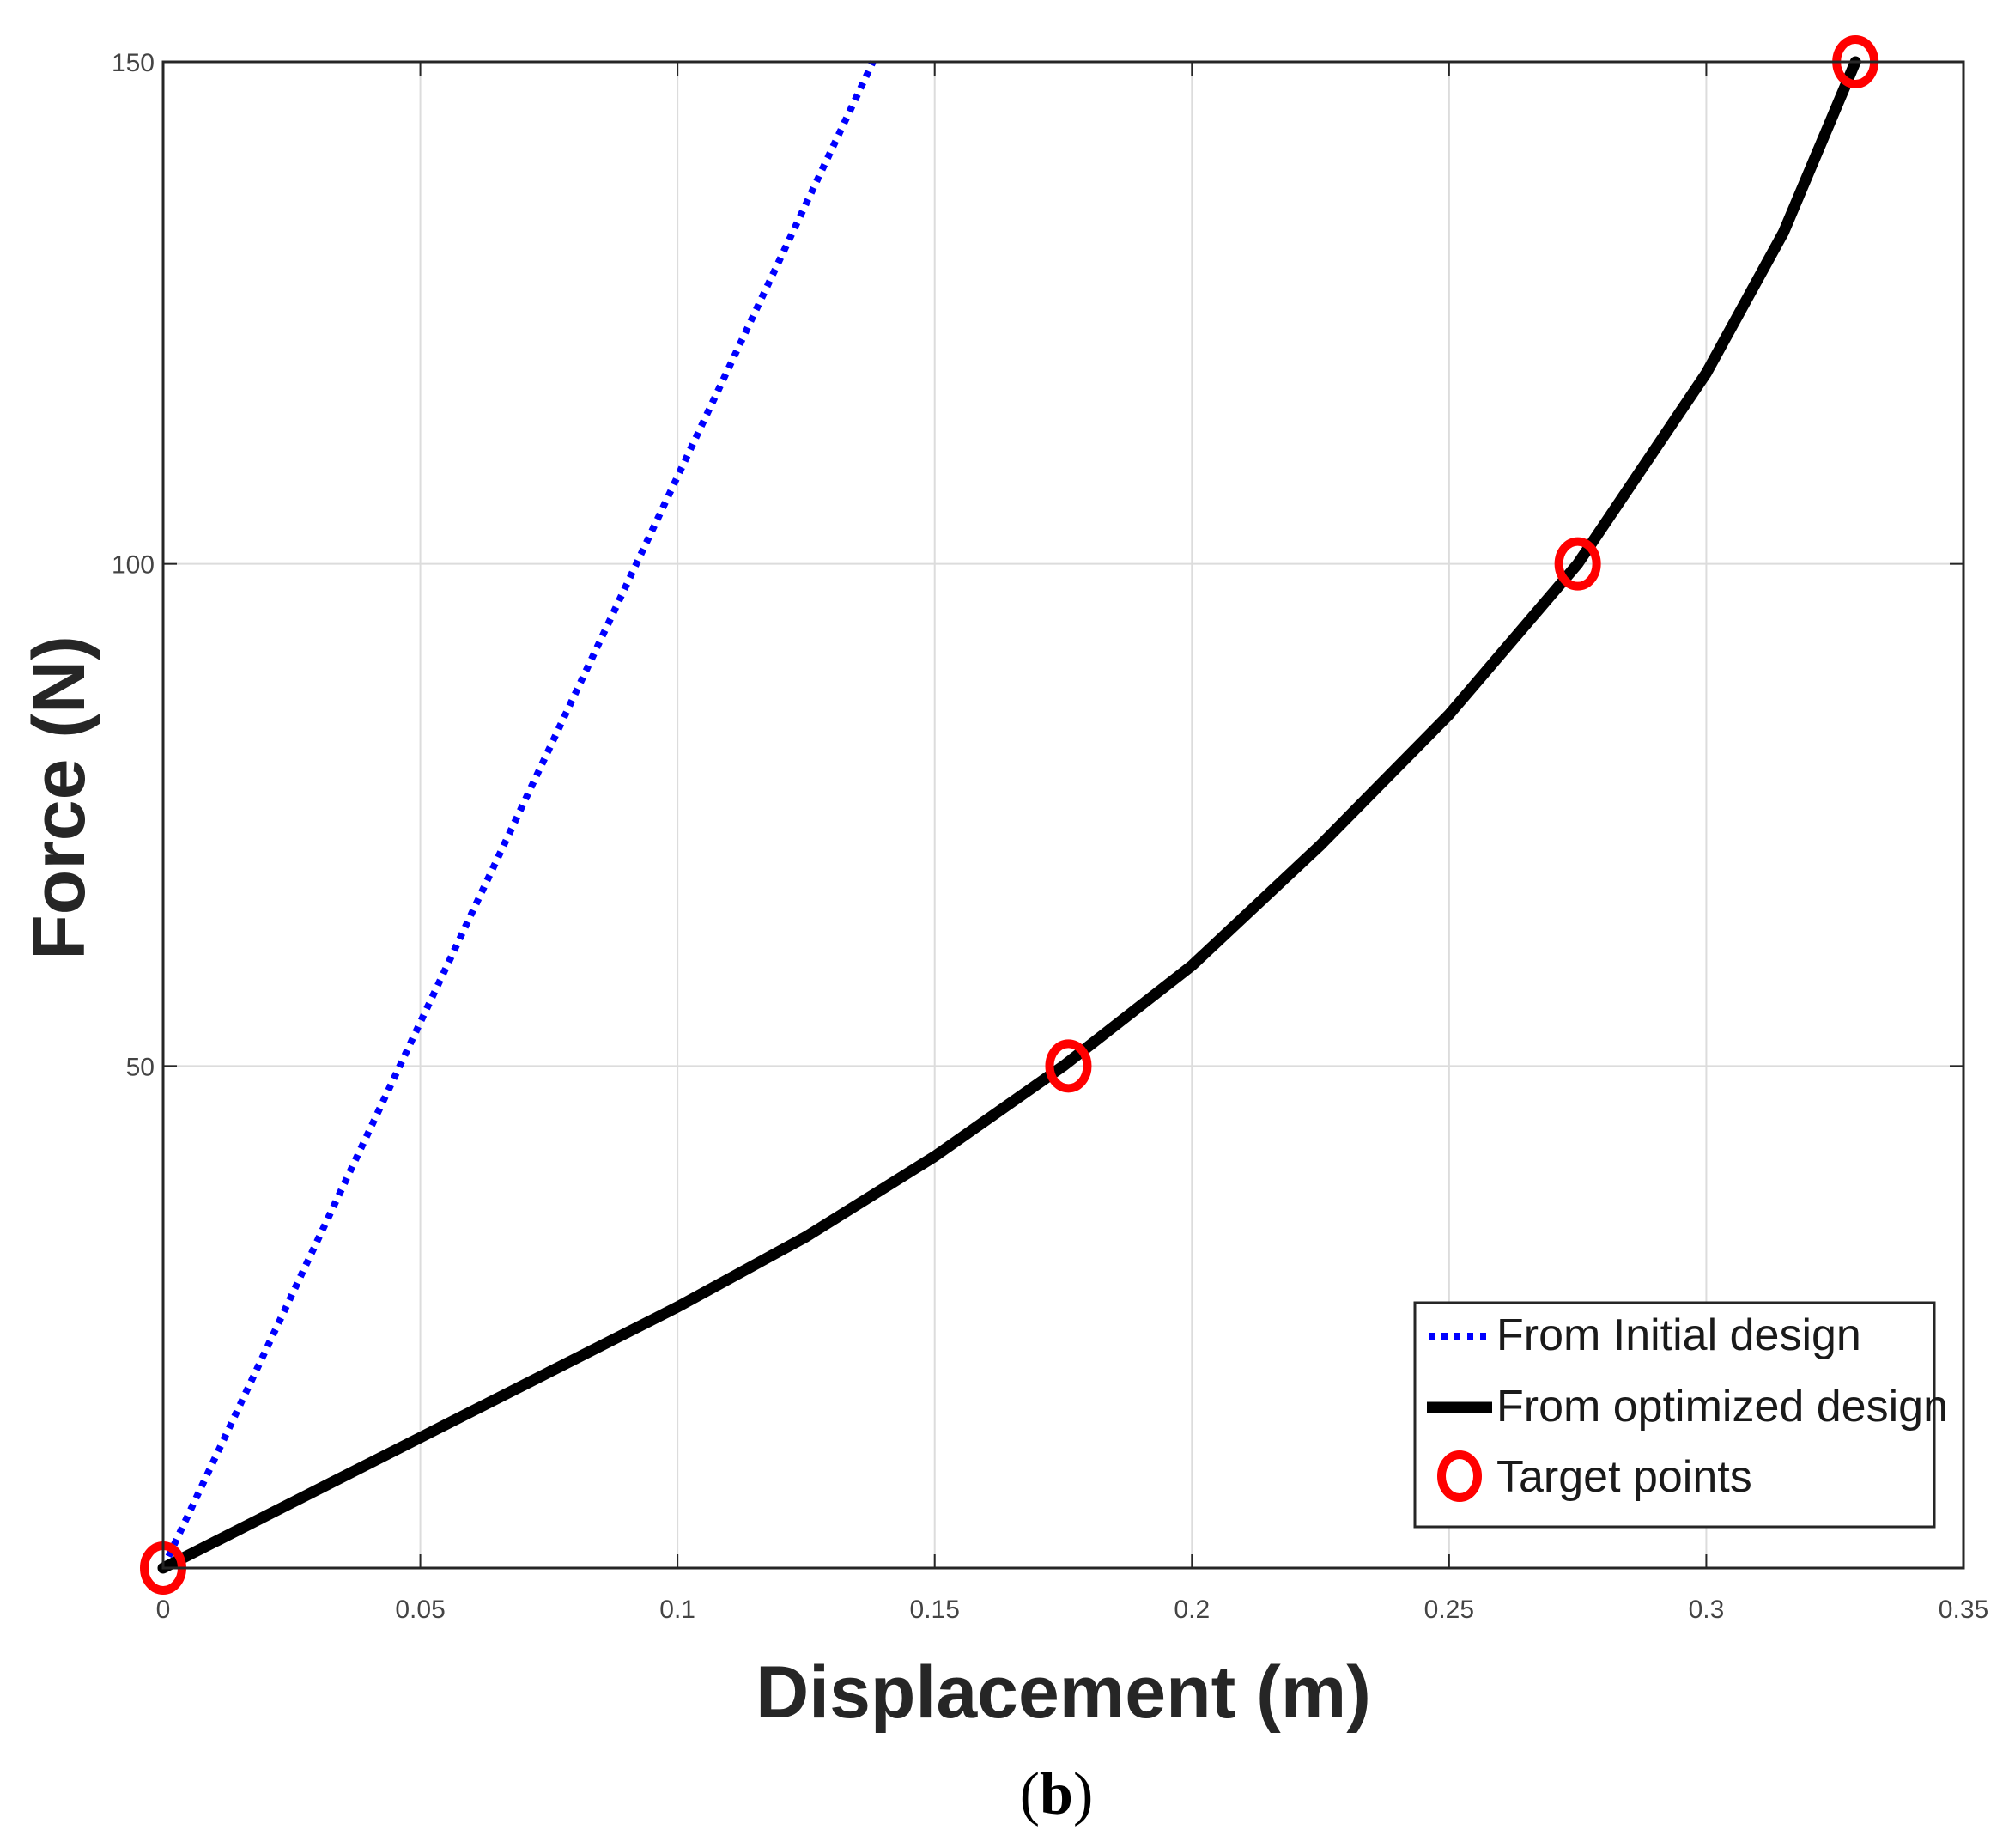  Describe the element at coordinates (1679, 1335) in the screenshot. I see `legend-initial-label: From Initial design` at that location.